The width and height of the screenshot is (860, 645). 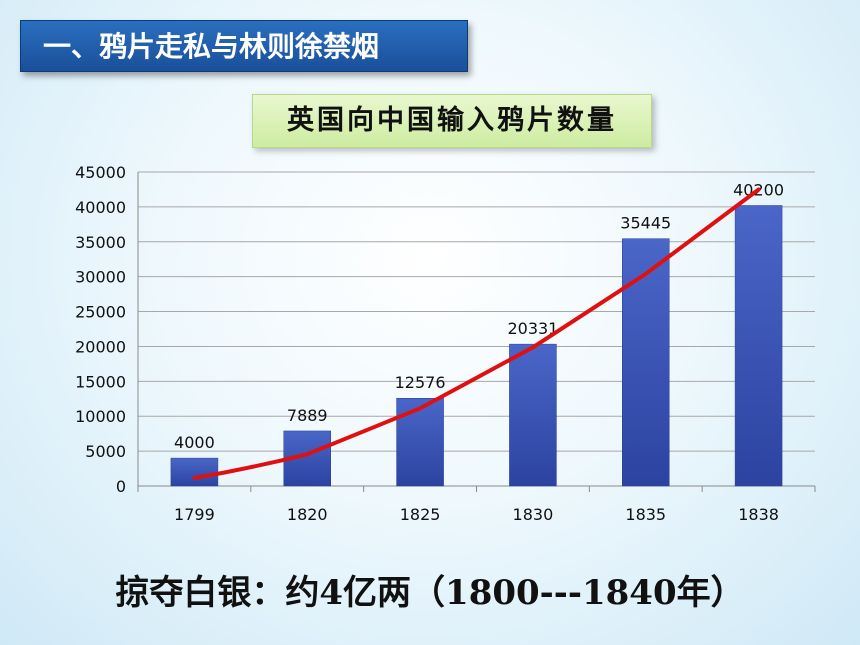 I want to click on y-tick-label: 10000, so click(x=100, y=416).